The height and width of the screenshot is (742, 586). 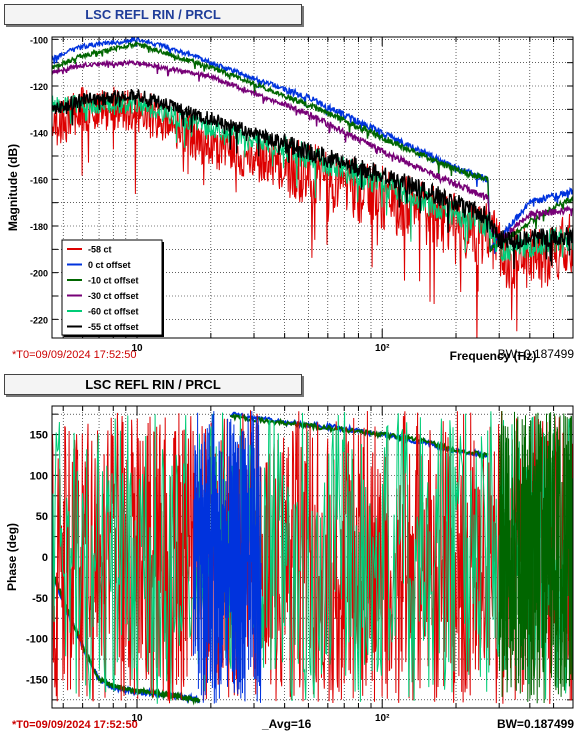 What do you see at coordinates (113, 281) in the screenshot?
I see `legend-label: -10 ct offset` at bounding box center [113, 281].